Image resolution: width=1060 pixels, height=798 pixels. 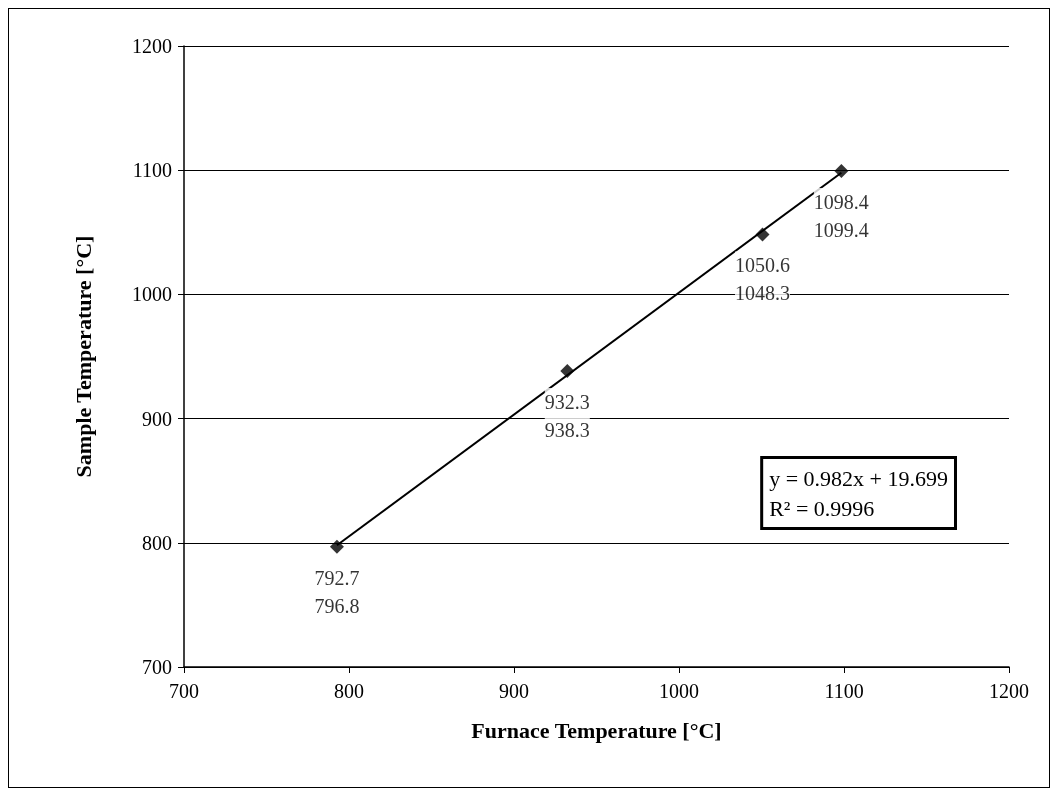 I want to click on data-label: 932.3 938.3, so click(x=567, y=416).